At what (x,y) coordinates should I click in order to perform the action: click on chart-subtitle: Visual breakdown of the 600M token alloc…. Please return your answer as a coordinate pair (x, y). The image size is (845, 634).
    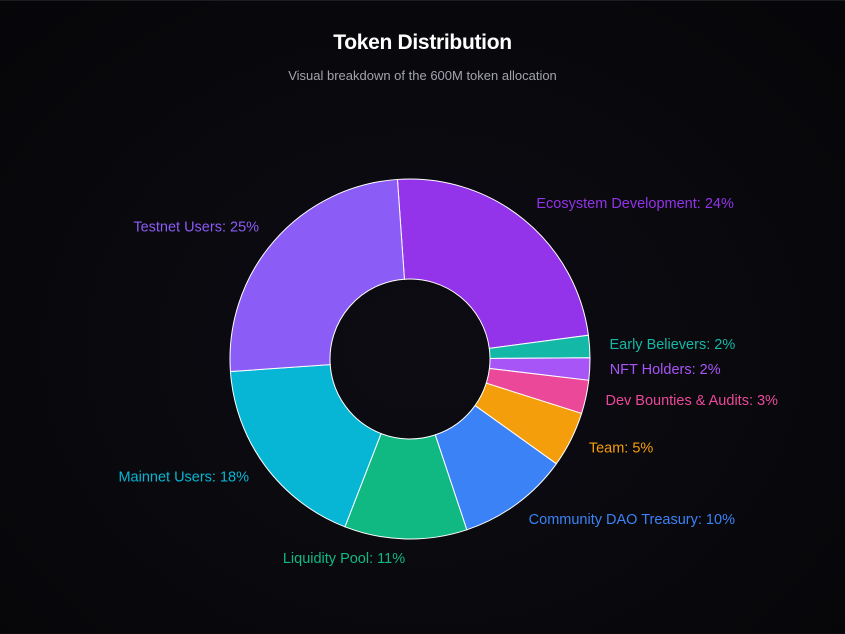
    Looking at the image, I should click on (422, 75).